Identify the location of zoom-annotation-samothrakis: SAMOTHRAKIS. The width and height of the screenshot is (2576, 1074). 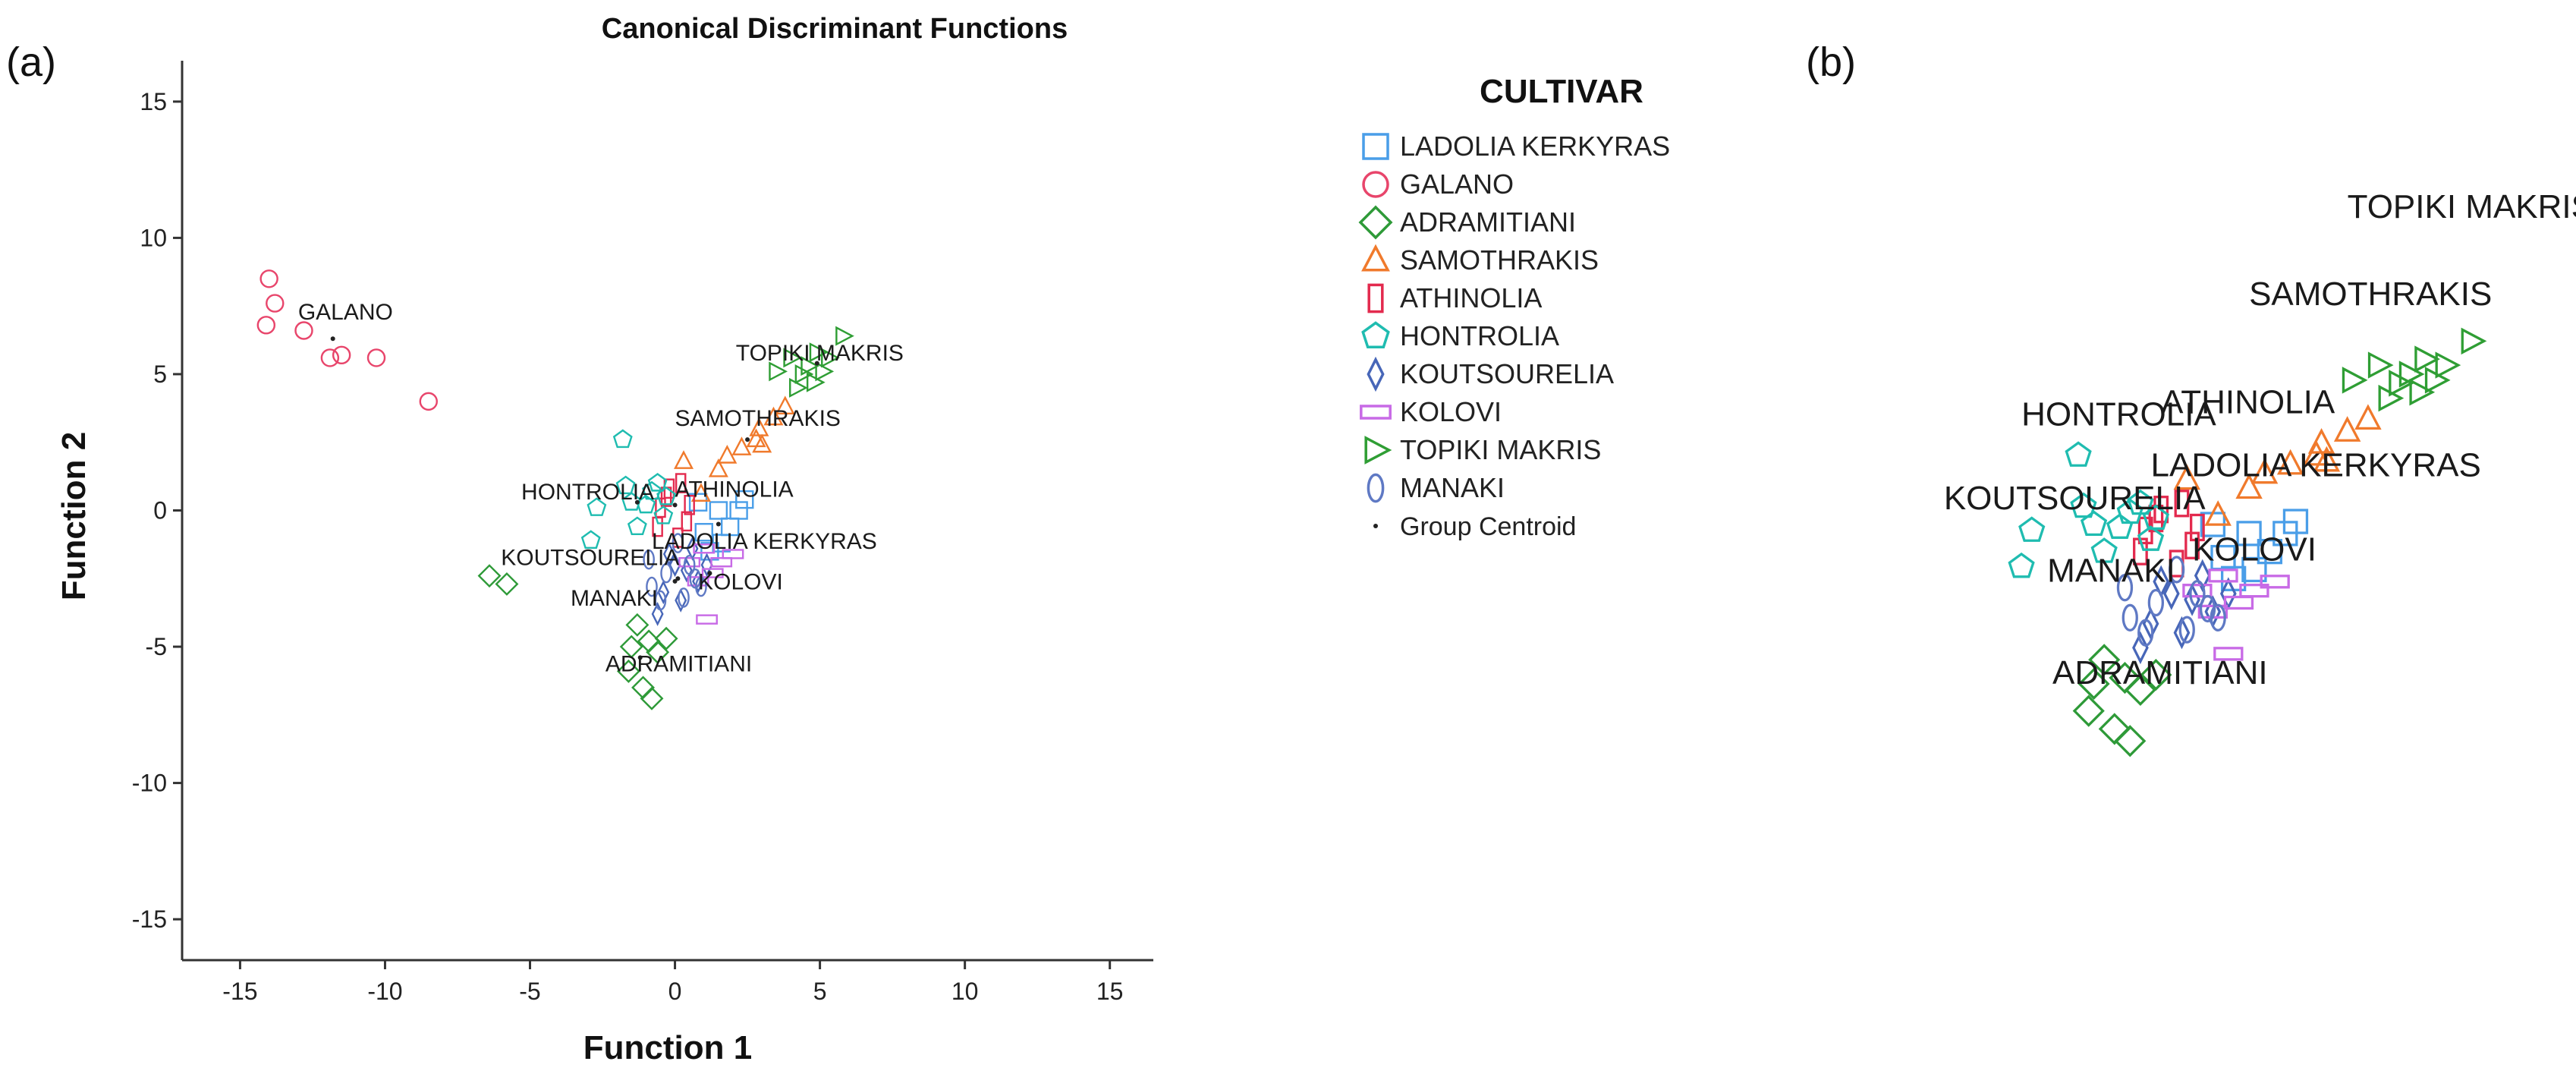
(2370, 295).